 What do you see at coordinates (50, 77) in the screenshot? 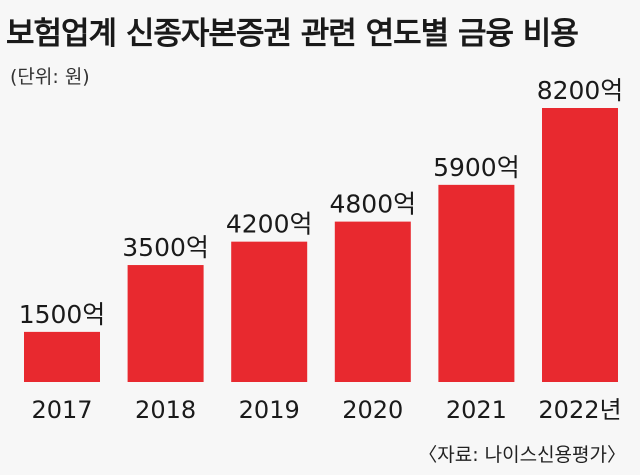
I see `unit-label: (단위: 원)` at bounding box center [50, 77].